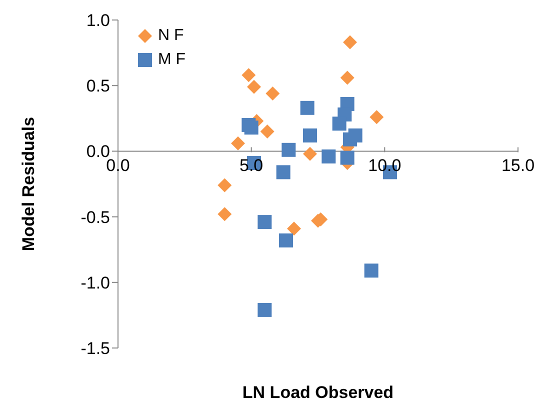 The height and width of the screenshot is (417, 552). I want to click on x-tick-label: 0.0, so click(118, 166).